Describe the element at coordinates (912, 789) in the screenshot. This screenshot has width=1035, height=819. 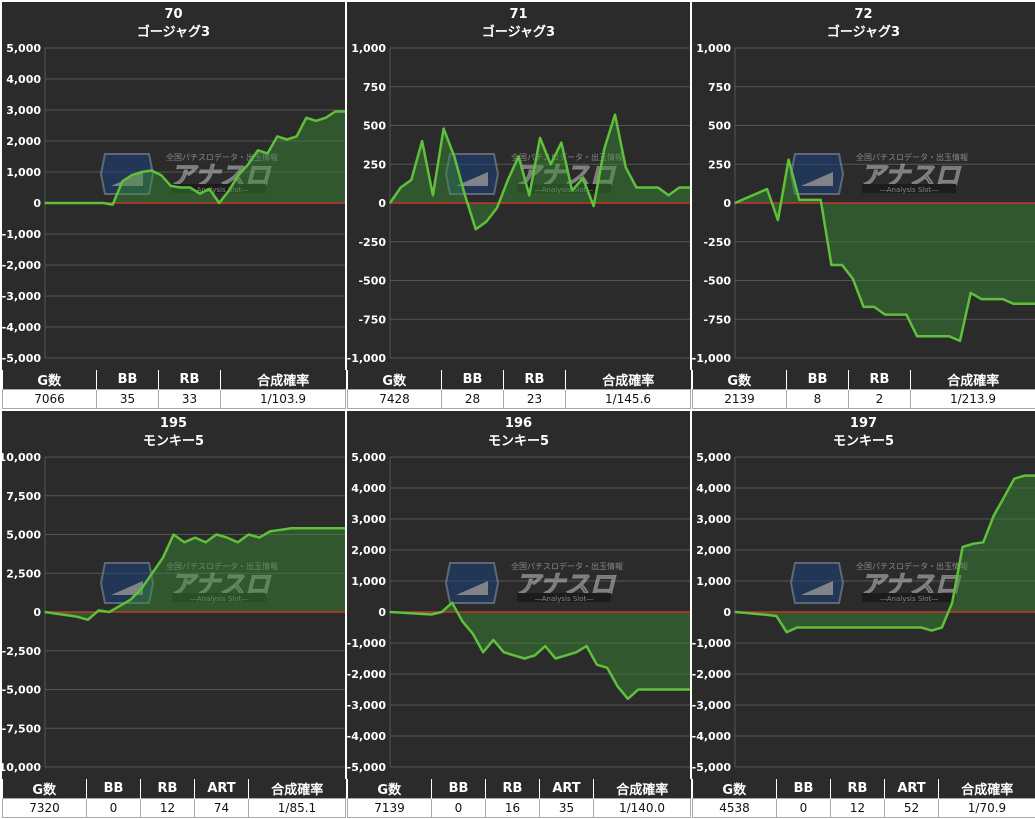
I see `stats-header: ART` at that location.